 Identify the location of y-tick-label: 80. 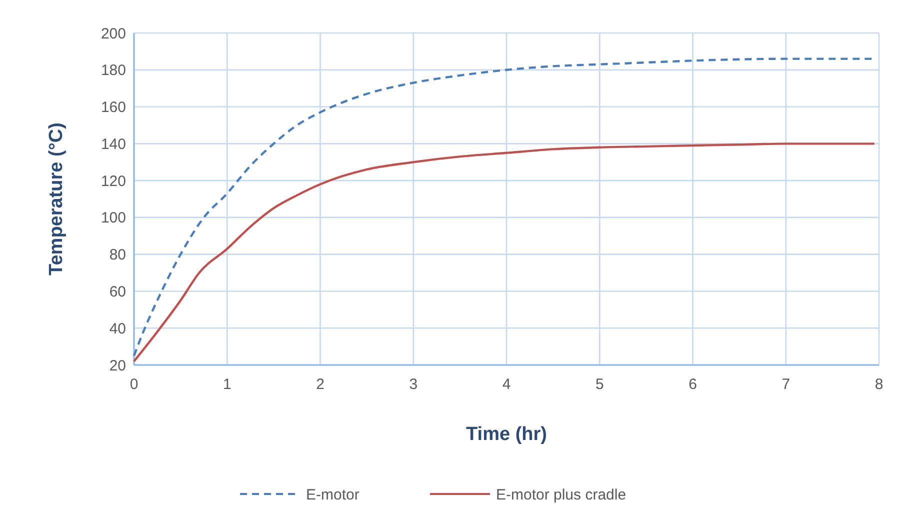
(117, 255).